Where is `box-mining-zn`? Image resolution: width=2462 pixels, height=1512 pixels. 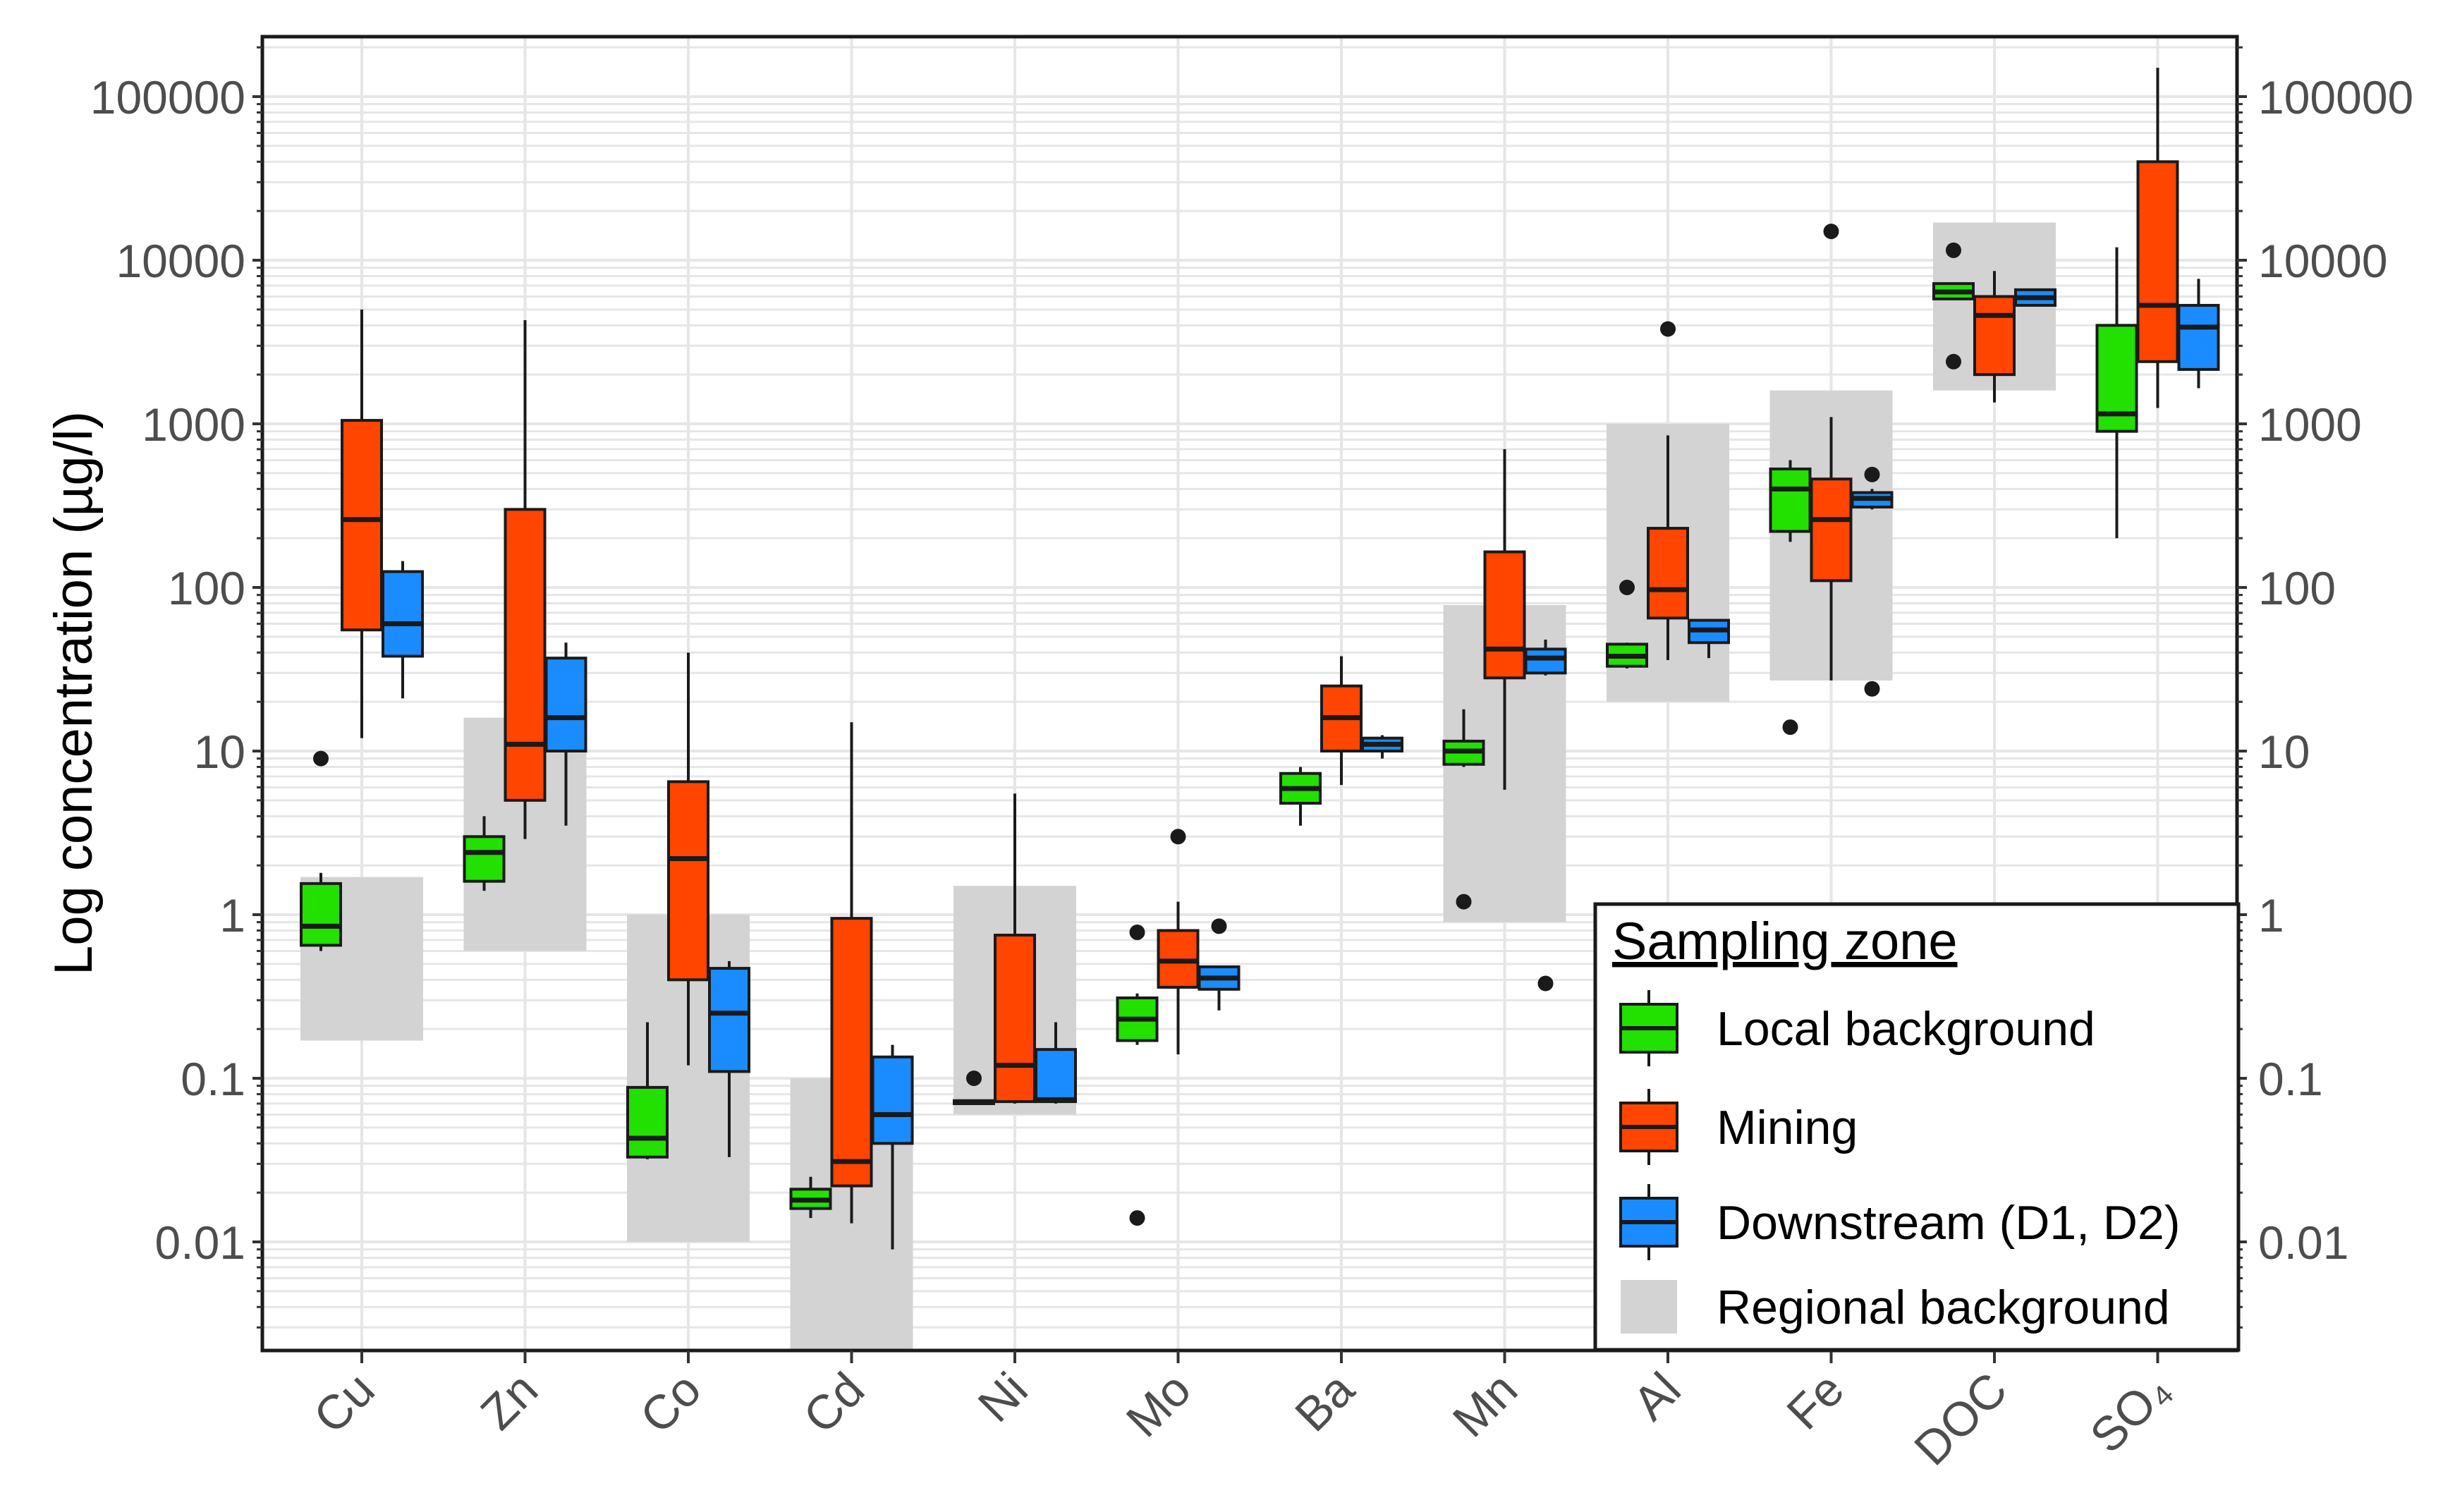 box-mining-zn is located at coordinates (525, 579).